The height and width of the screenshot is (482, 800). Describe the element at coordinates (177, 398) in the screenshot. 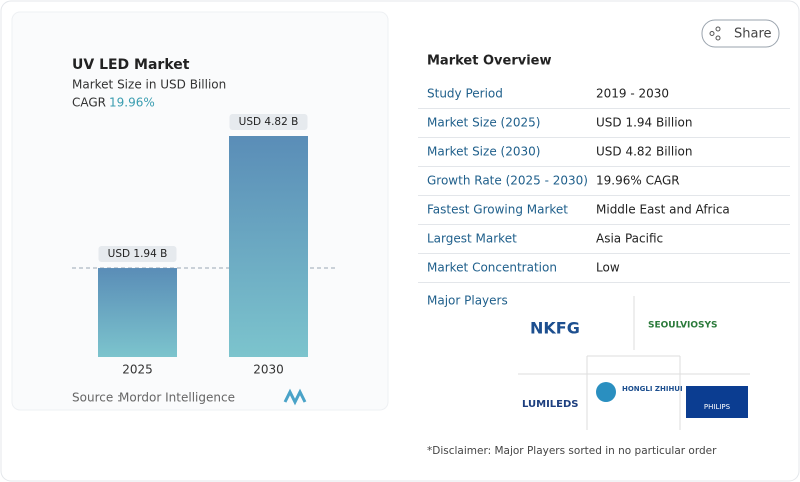

I see `source: Mordor Intelligence` at that location.